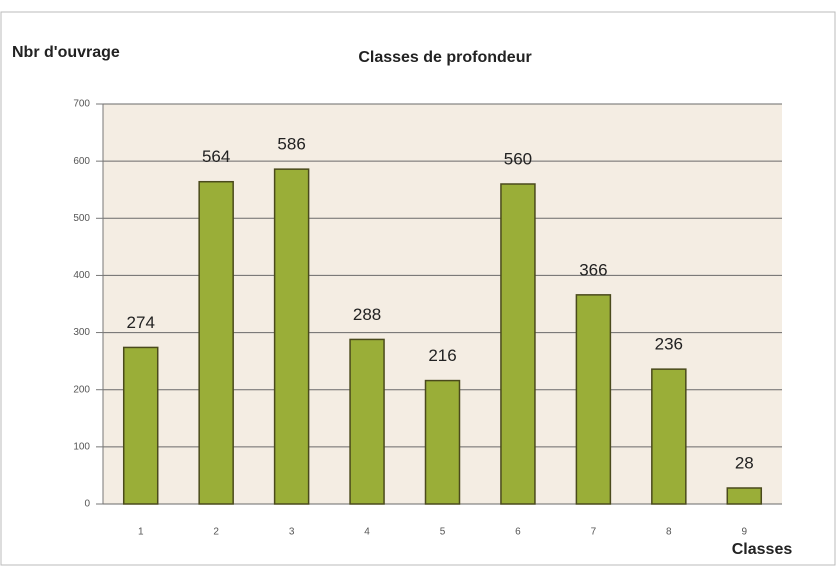  Describe the element at coordinates (66, 52) in the screenshot. I see `y-axis-label: Nbr d'ouvrage` at that location.